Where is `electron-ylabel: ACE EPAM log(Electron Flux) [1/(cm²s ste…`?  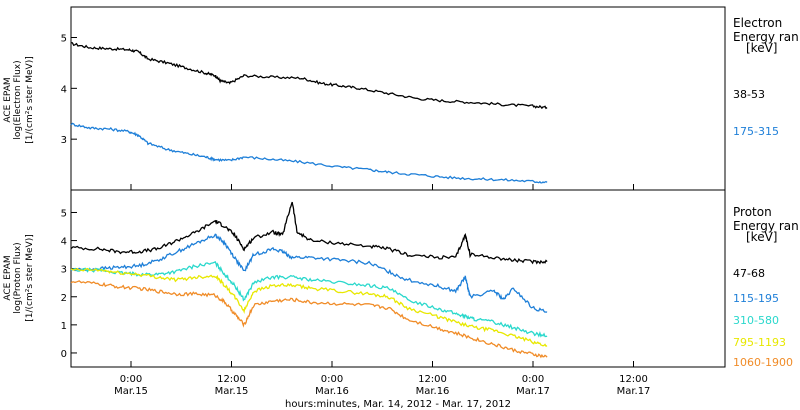
electron-ylabel: ACE EPAM log(Electron Flux) [1/(cm²s ste… is located at coordinates (19, 99).